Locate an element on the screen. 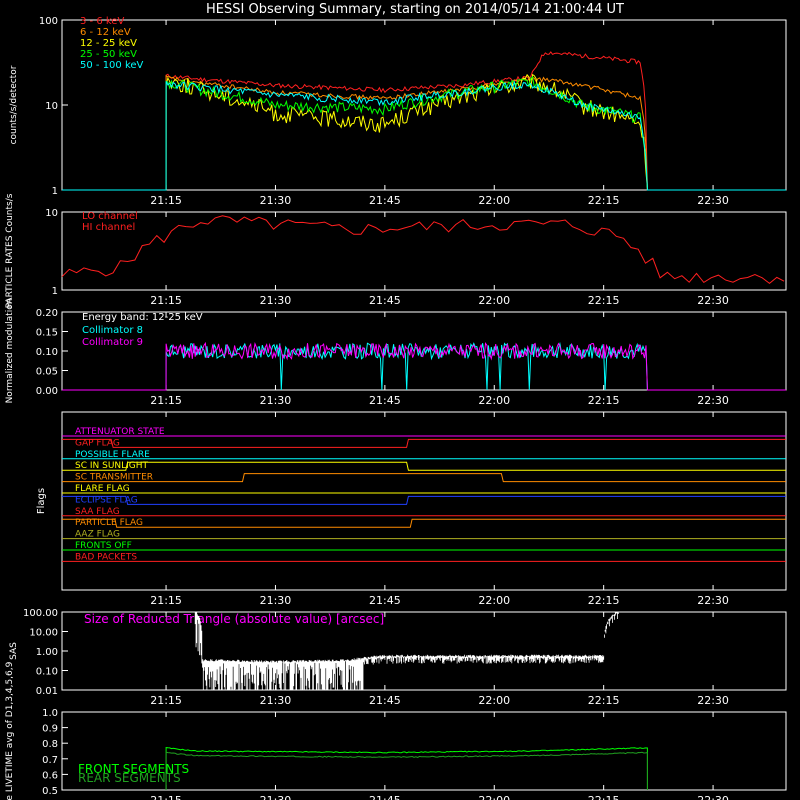 Image resolution: width=800 pixels, height=800 pixels. legend-entry: Collimator 8 is located at coordinates (112, 330).